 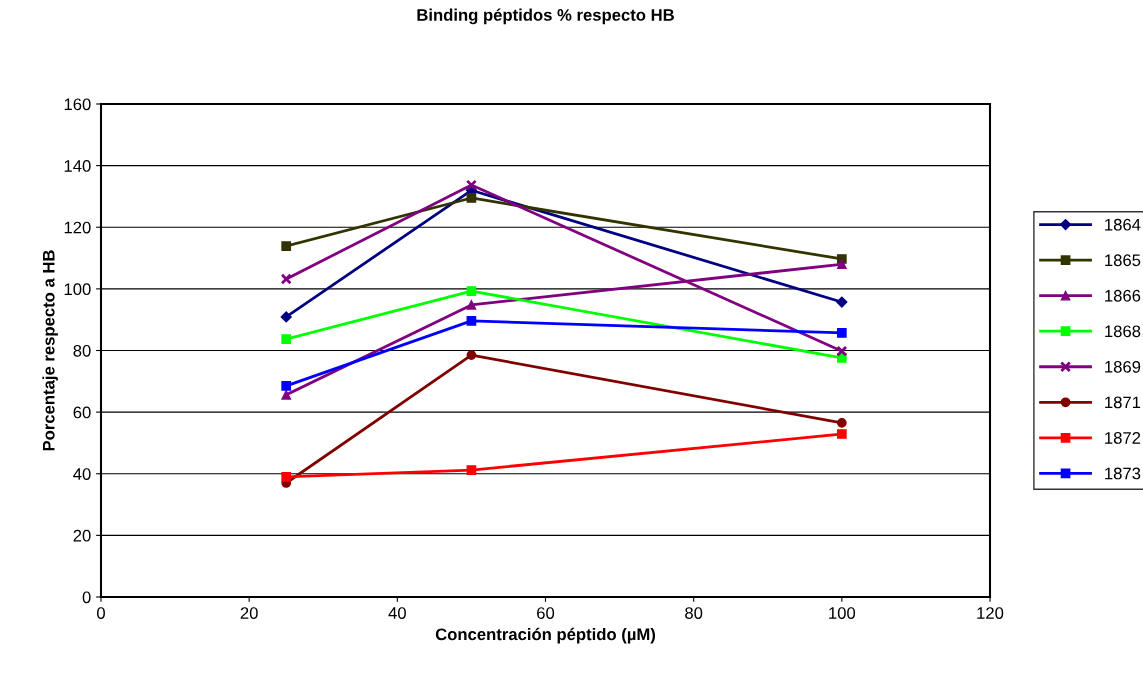 What do you see at coordinates (50, 350) in the screenshot?
I see `y-axis-title: Porcentaje respecto a HB` at bounding box center [50, 350].